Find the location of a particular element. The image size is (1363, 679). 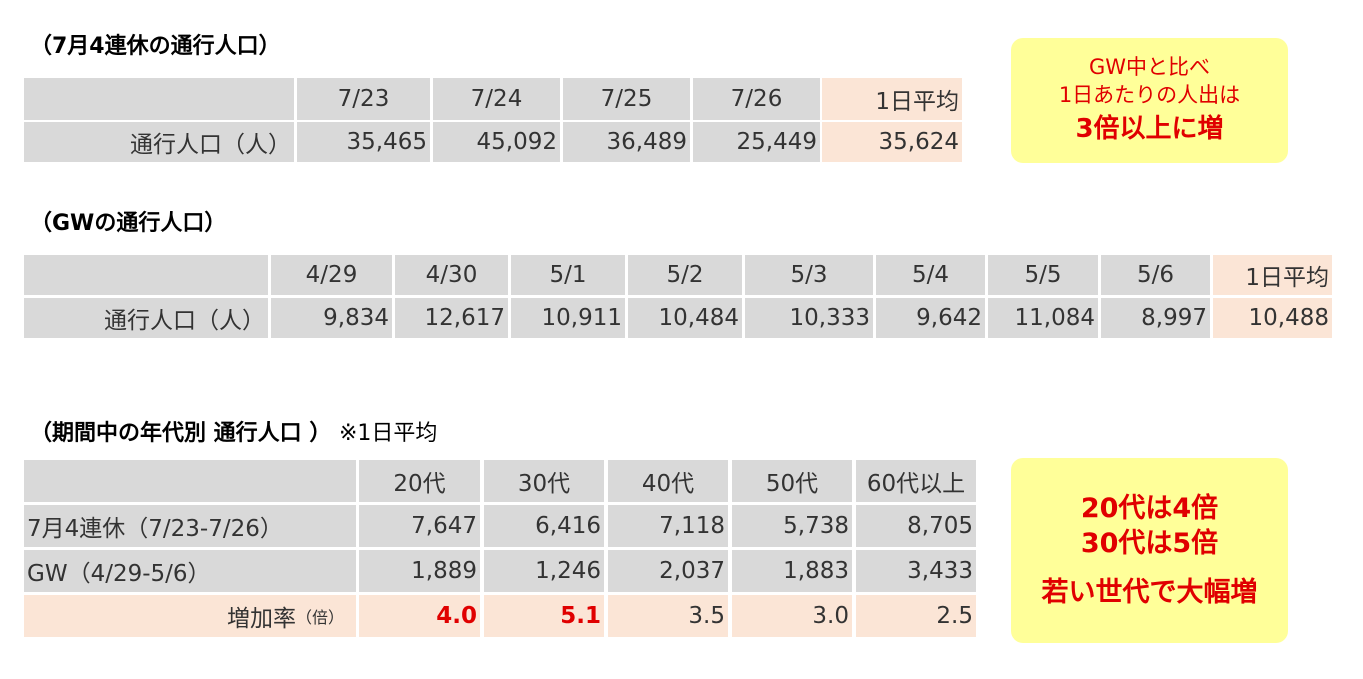

data-cell: 35,465 is located at coordinates (363, 142).